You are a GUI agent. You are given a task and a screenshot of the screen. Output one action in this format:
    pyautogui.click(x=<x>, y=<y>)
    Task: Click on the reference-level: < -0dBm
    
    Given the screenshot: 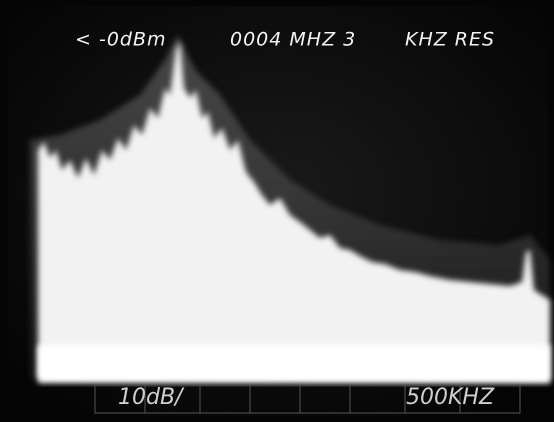 What is the action you would take?
    pyautogui.click(x=121, y=40)
    